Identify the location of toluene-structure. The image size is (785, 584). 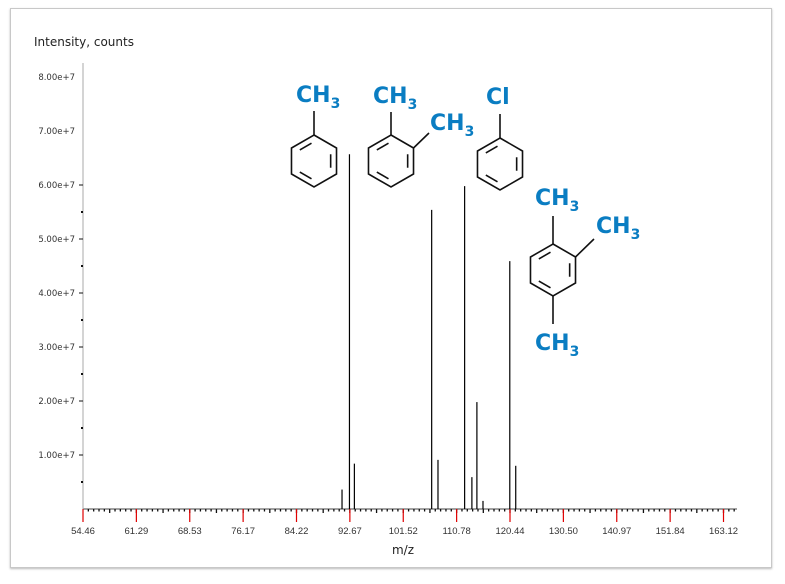
(314, 161).